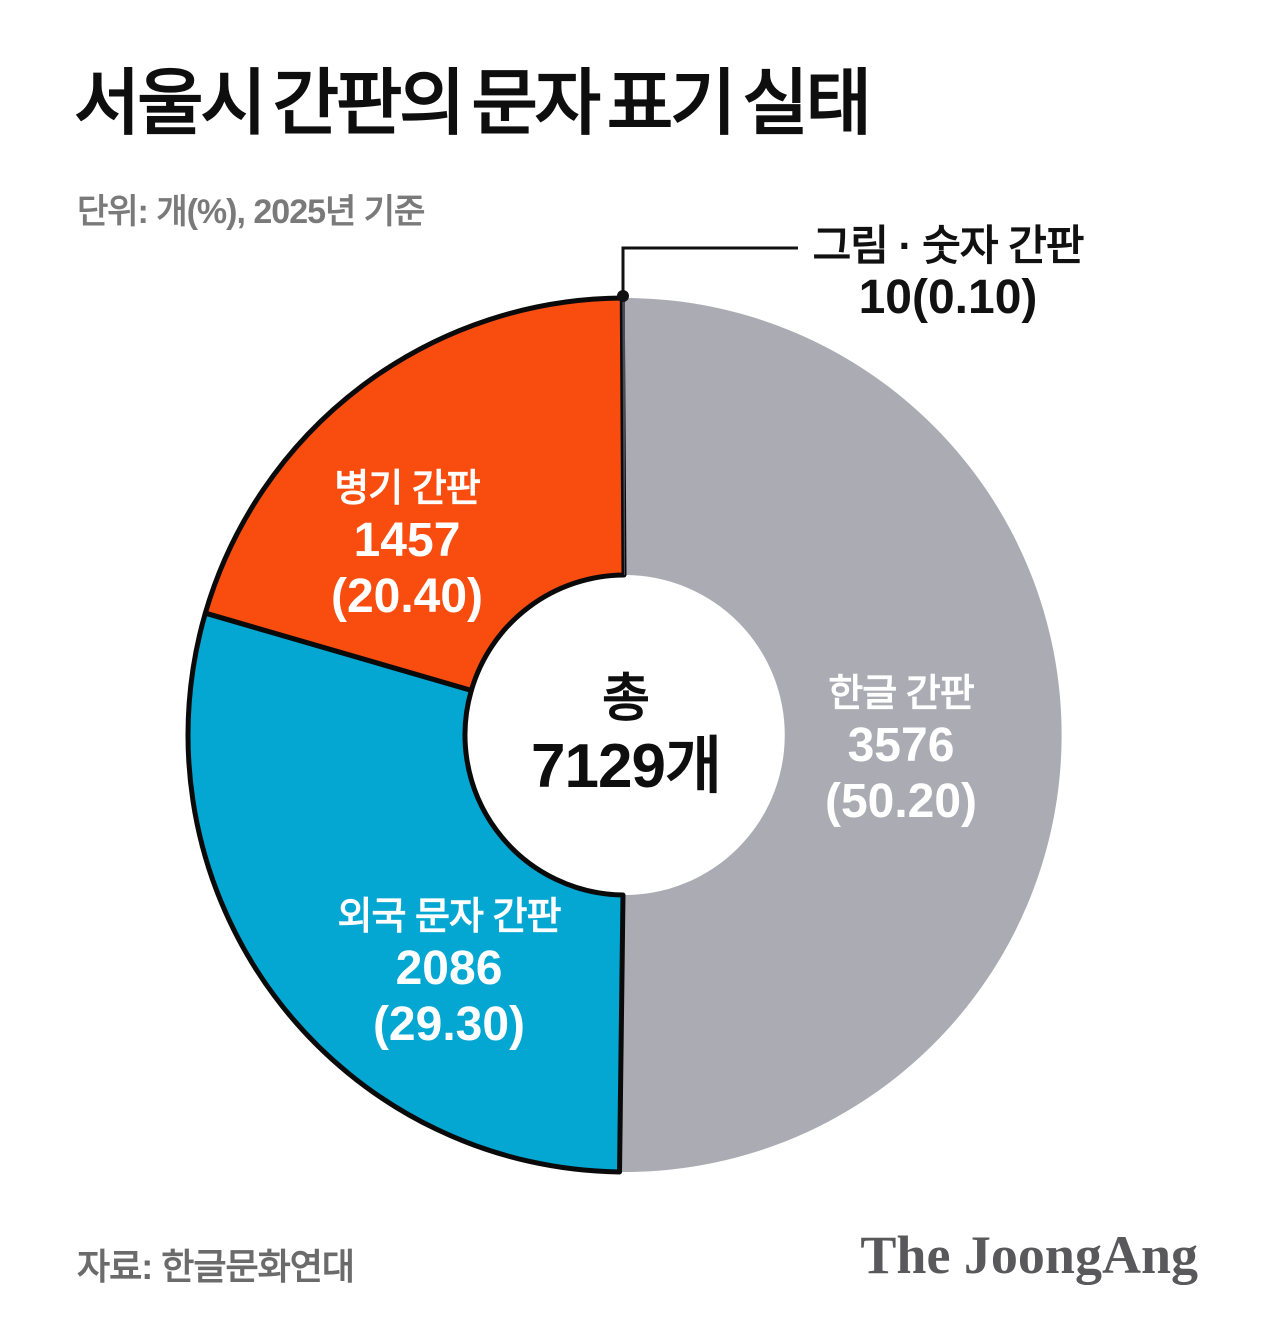 The height and width of the screenshot is (1323, 1280). What do you see at coordinates (623, 436) in the screenshot?
I see `slice-picture-number` at bounding box center [623, 436].